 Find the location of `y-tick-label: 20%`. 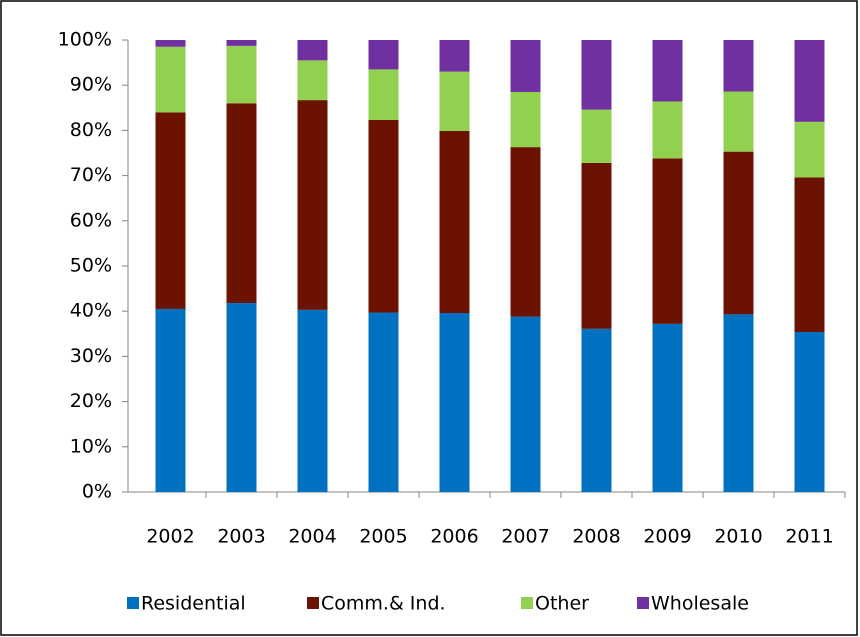

y-tick-label: 20% is located at coordinates (91, 401).